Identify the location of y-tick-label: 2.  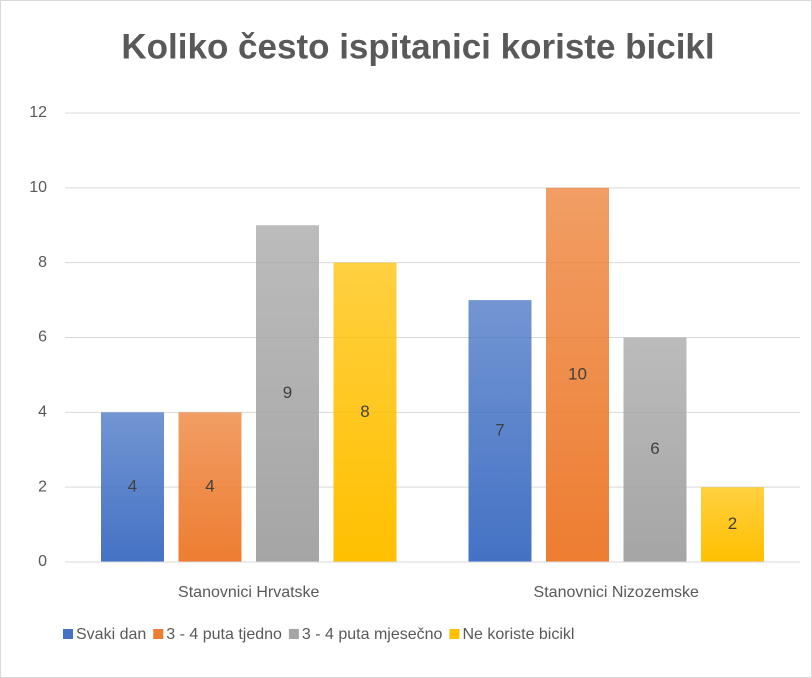
(42, 486).